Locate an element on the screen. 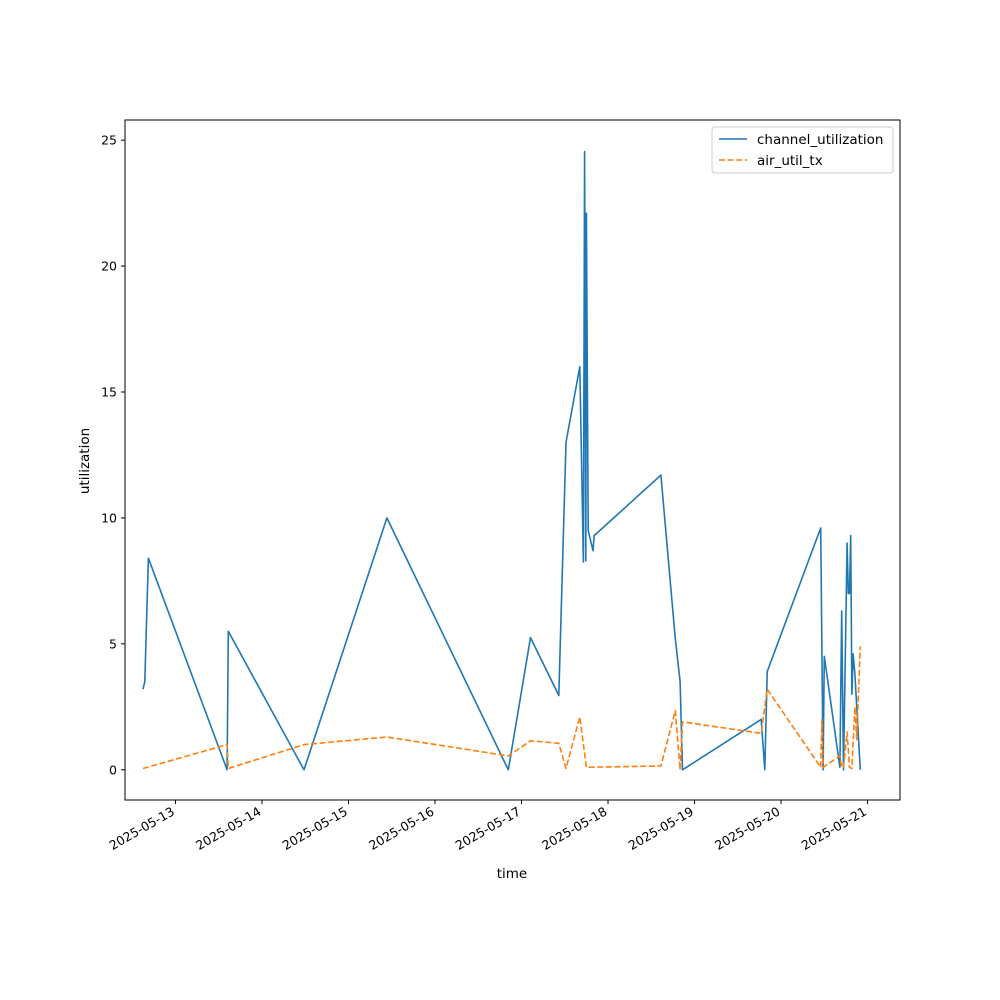 The width and height of the screenshot is (1000, 1000). legend-label-air-util-tx: air_util_tx is located at coordinates (790, 161).